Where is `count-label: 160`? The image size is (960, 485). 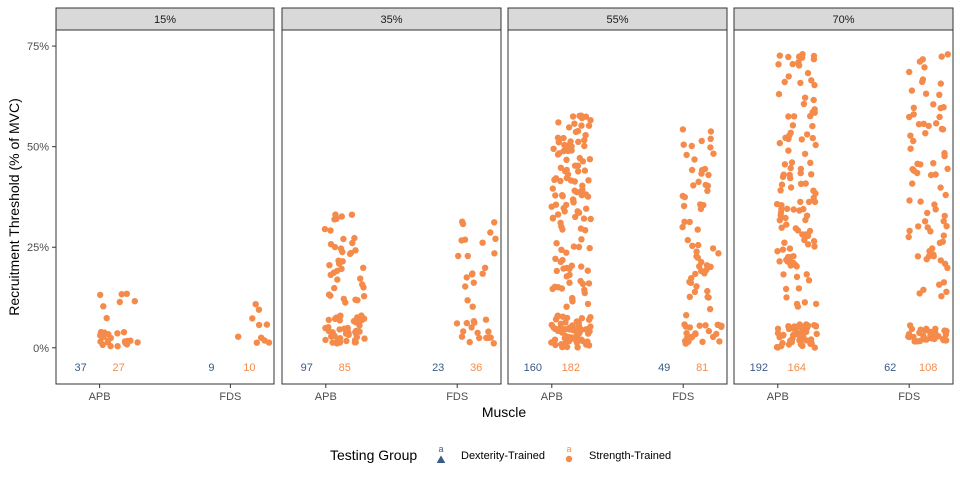 count-label: 160 is located at coordinates (533, 368).